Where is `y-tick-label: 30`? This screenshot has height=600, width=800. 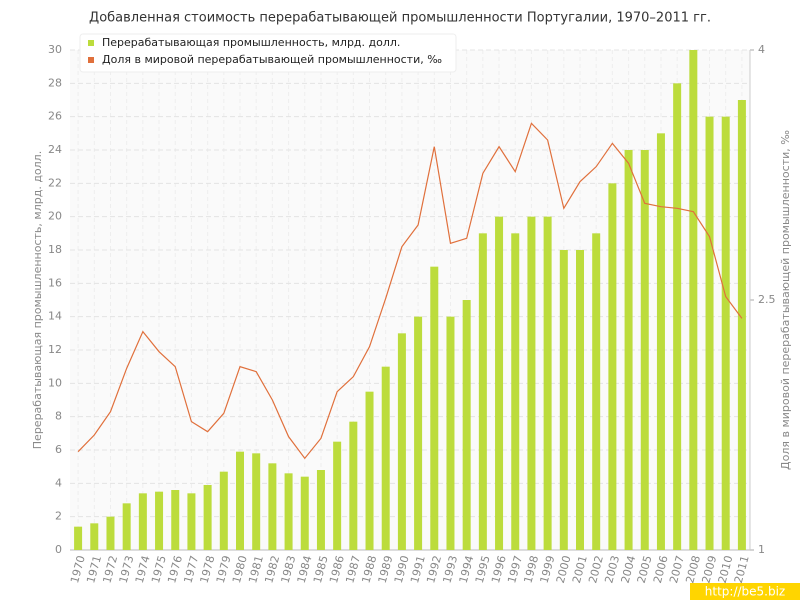 y-tick-label: 30 is located at coordinates (55, 49).